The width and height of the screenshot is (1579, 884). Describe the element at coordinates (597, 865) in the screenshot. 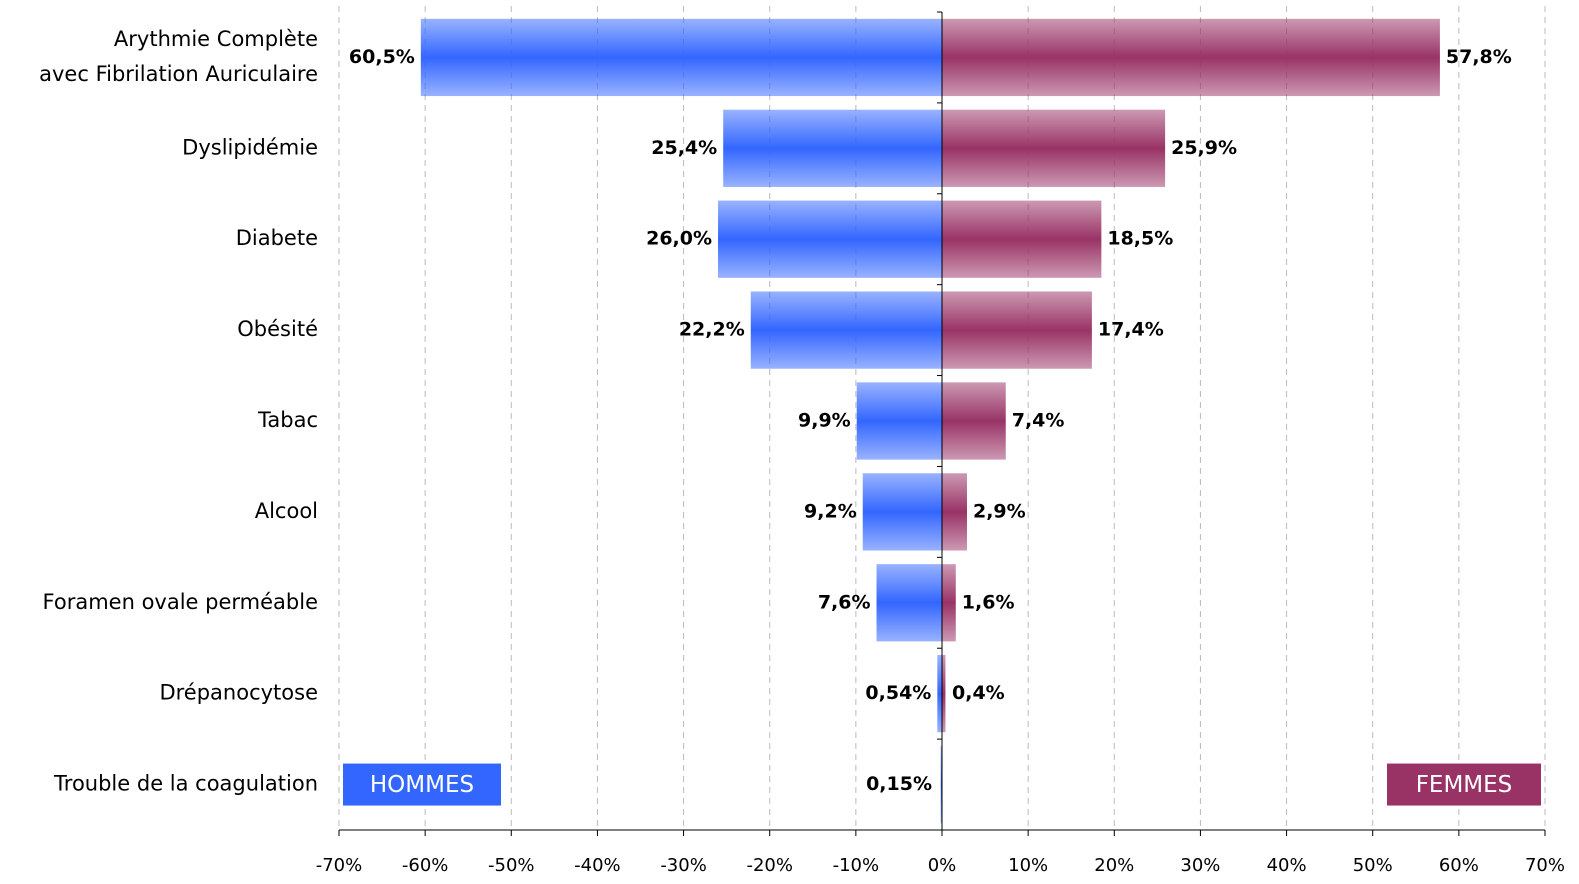

I see `x-tick-label: -40%` at that location.